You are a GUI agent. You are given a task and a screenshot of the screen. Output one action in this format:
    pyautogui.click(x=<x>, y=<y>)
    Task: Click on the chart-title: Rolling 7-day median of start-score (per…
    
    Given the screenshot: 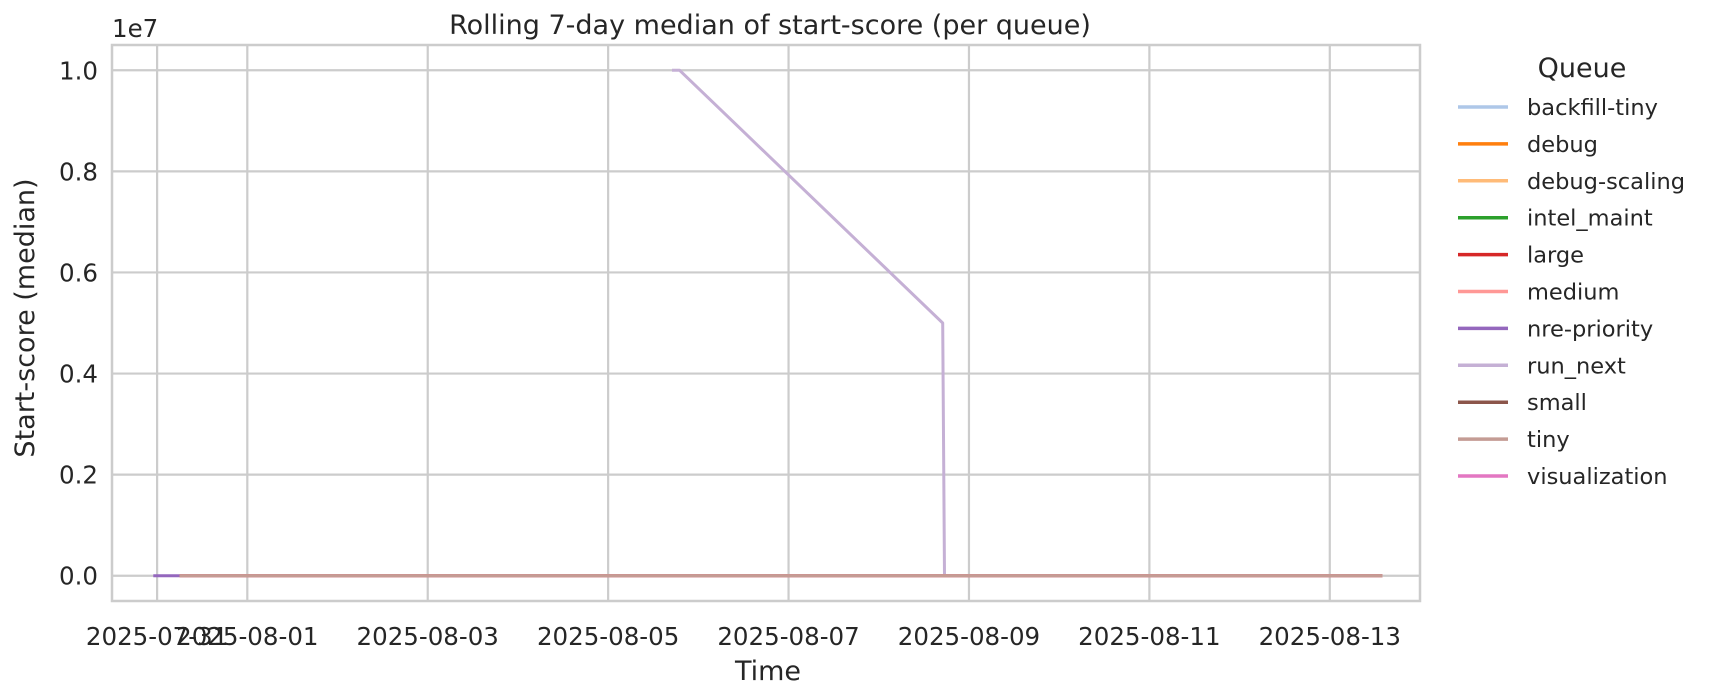 What is the action you would take?
    pyautogui.click(x=770, y=25)
    